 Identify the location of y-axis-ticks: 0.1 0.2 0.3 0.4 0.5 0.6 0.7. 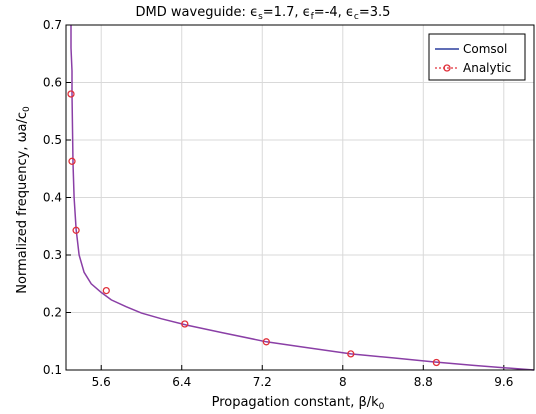
(57, 197).